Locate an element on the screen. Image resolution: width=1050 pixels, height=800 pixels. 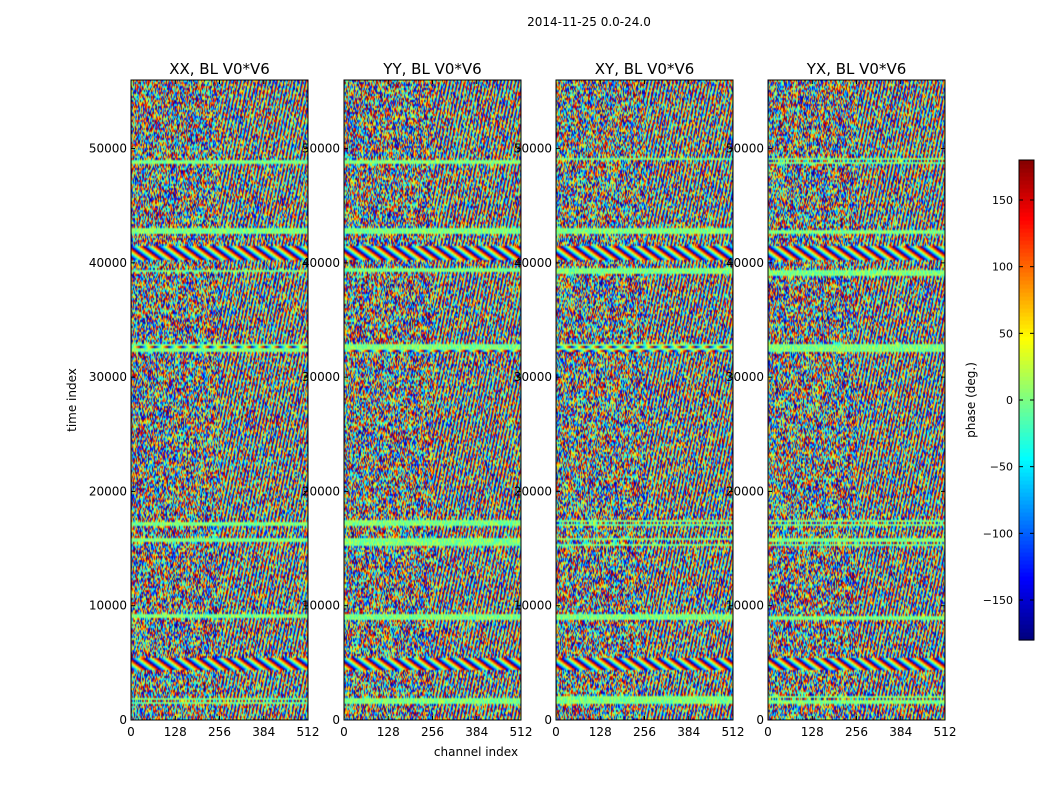
colorbar-tick-label: −150 is located at coordinates (998, 600).